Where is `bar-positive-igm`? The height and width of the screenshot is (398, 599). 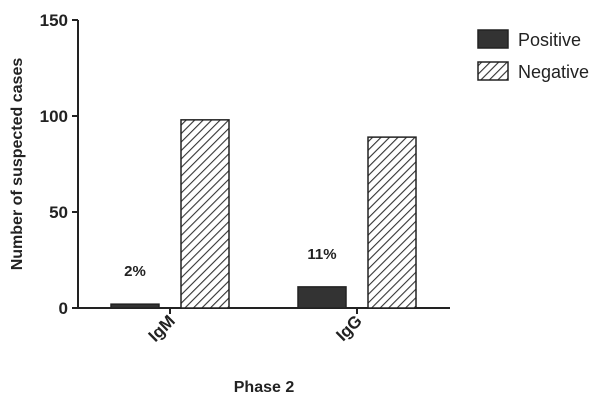 bar-positive-igm is located at coordinates (135, 306).